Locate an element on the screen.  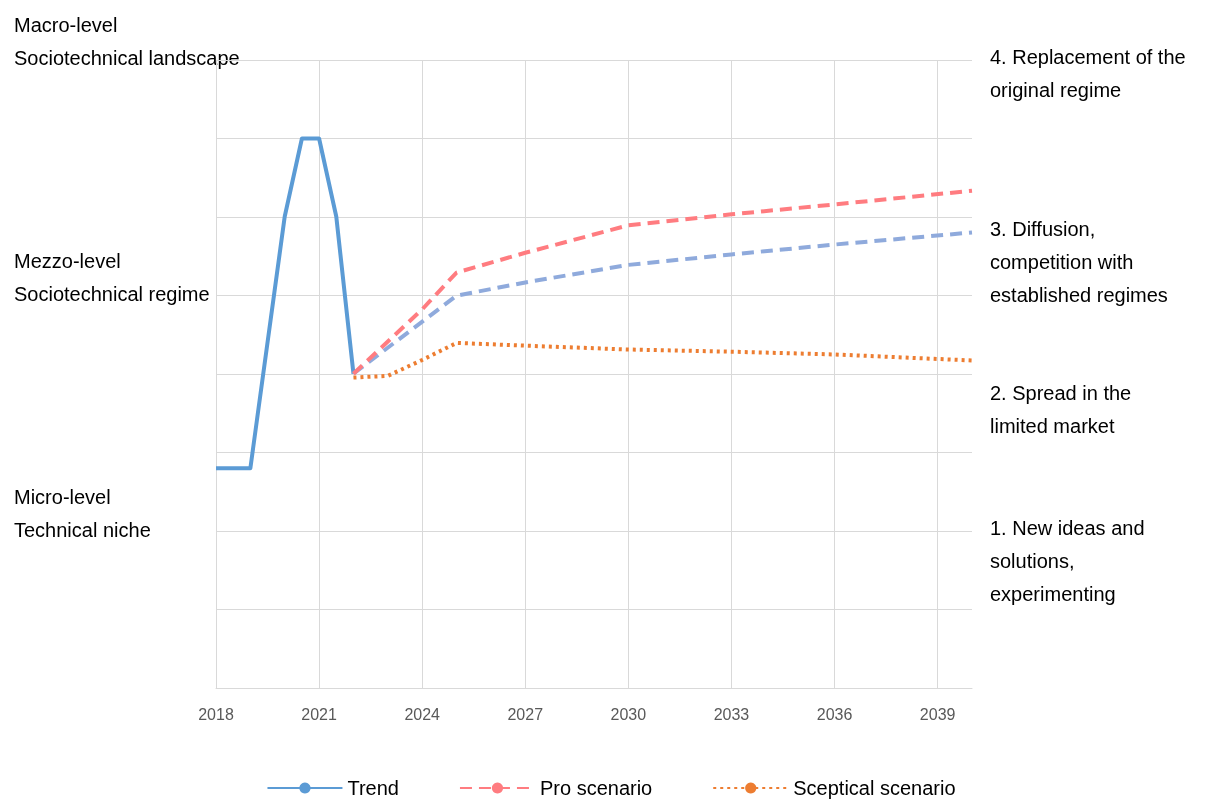
text: 1. New ideas and solutions, experimenting is located at coordinates (1067, 560).